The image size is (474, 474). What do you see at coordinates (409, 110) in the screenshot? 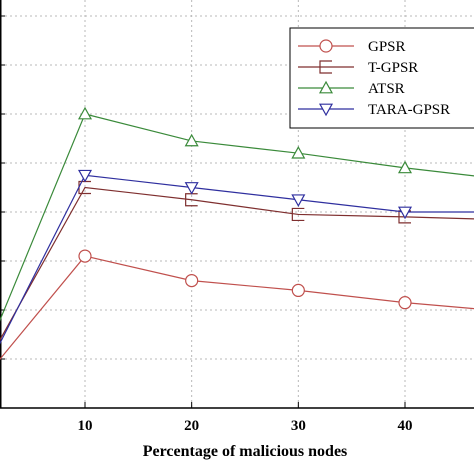
I see `legend-label: TARA-GPSR` at bounding box center [409, 110].